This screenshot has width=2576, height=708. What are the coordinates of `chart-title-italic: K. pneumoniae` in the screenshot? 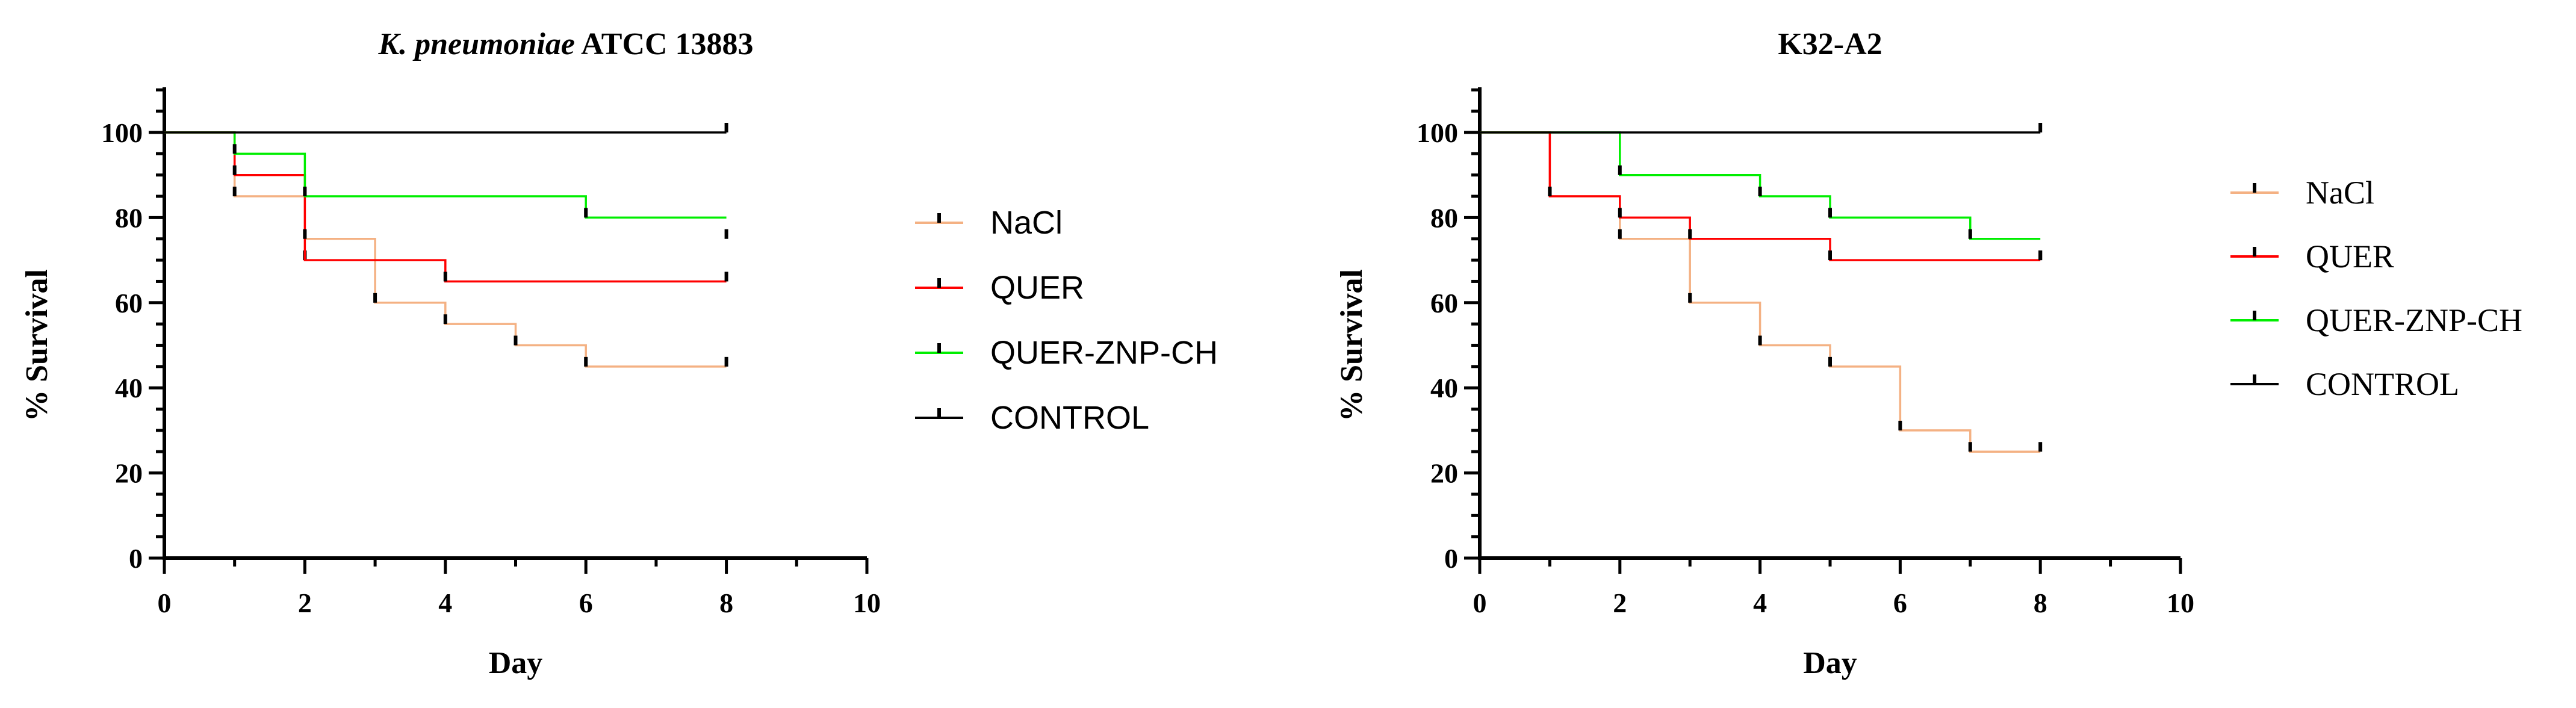 It's located at (476, 44).